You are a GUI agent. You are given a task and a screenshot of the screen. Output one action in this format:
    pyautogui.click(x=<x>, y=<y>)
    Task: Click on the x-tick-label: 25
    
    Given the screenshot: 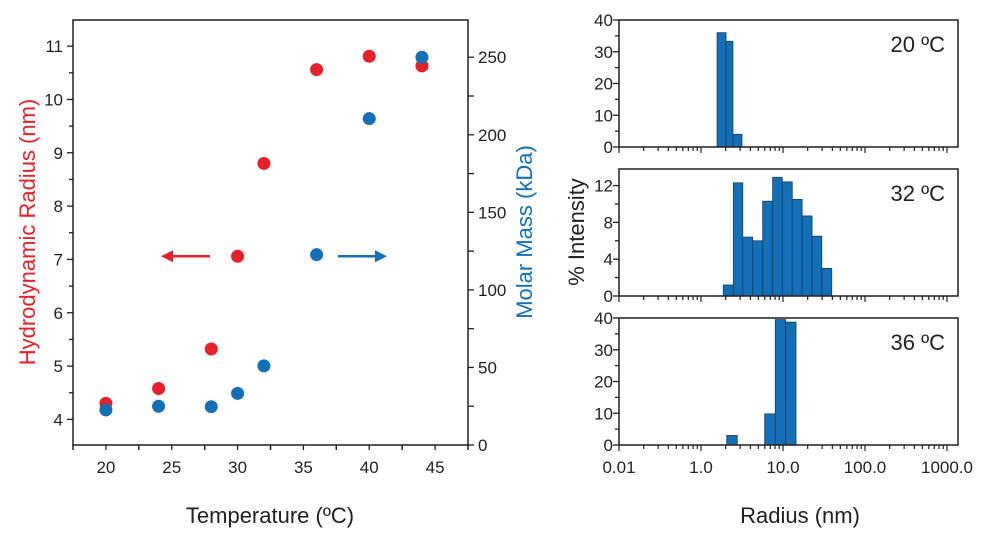 What is the action you would take?
    pyautogui.click(x=171, y=467)
    